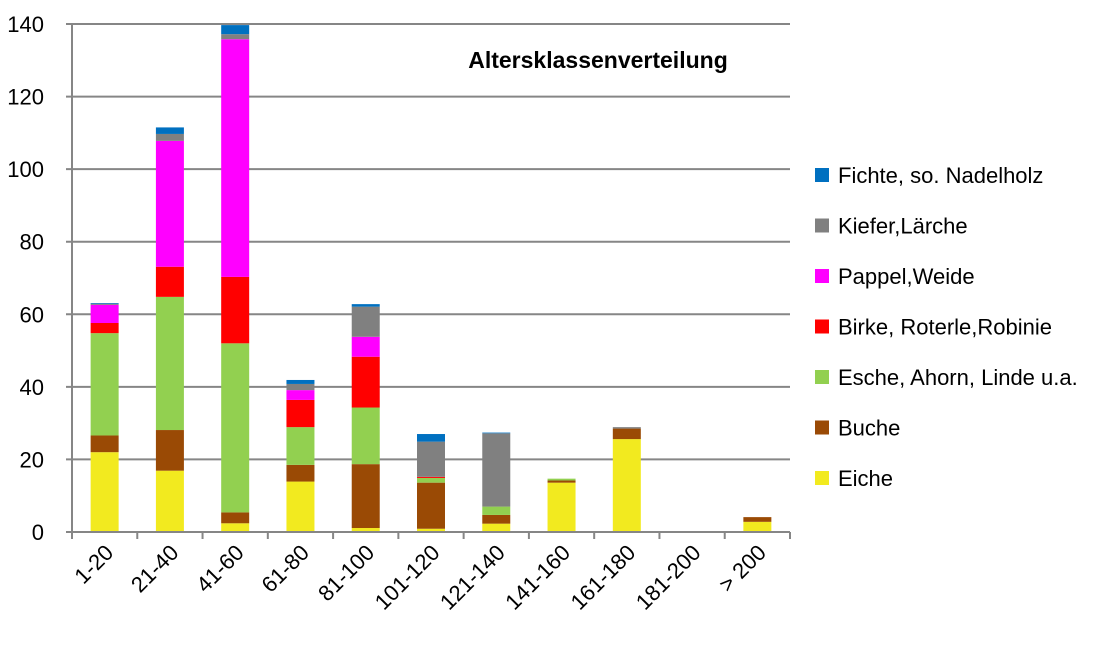 This screenshot has width=1116, height=658. What do you see at coordinates (865, 478) in the screenshot?
I see `legend-label: Eiche` at bounding box center [865, 478].